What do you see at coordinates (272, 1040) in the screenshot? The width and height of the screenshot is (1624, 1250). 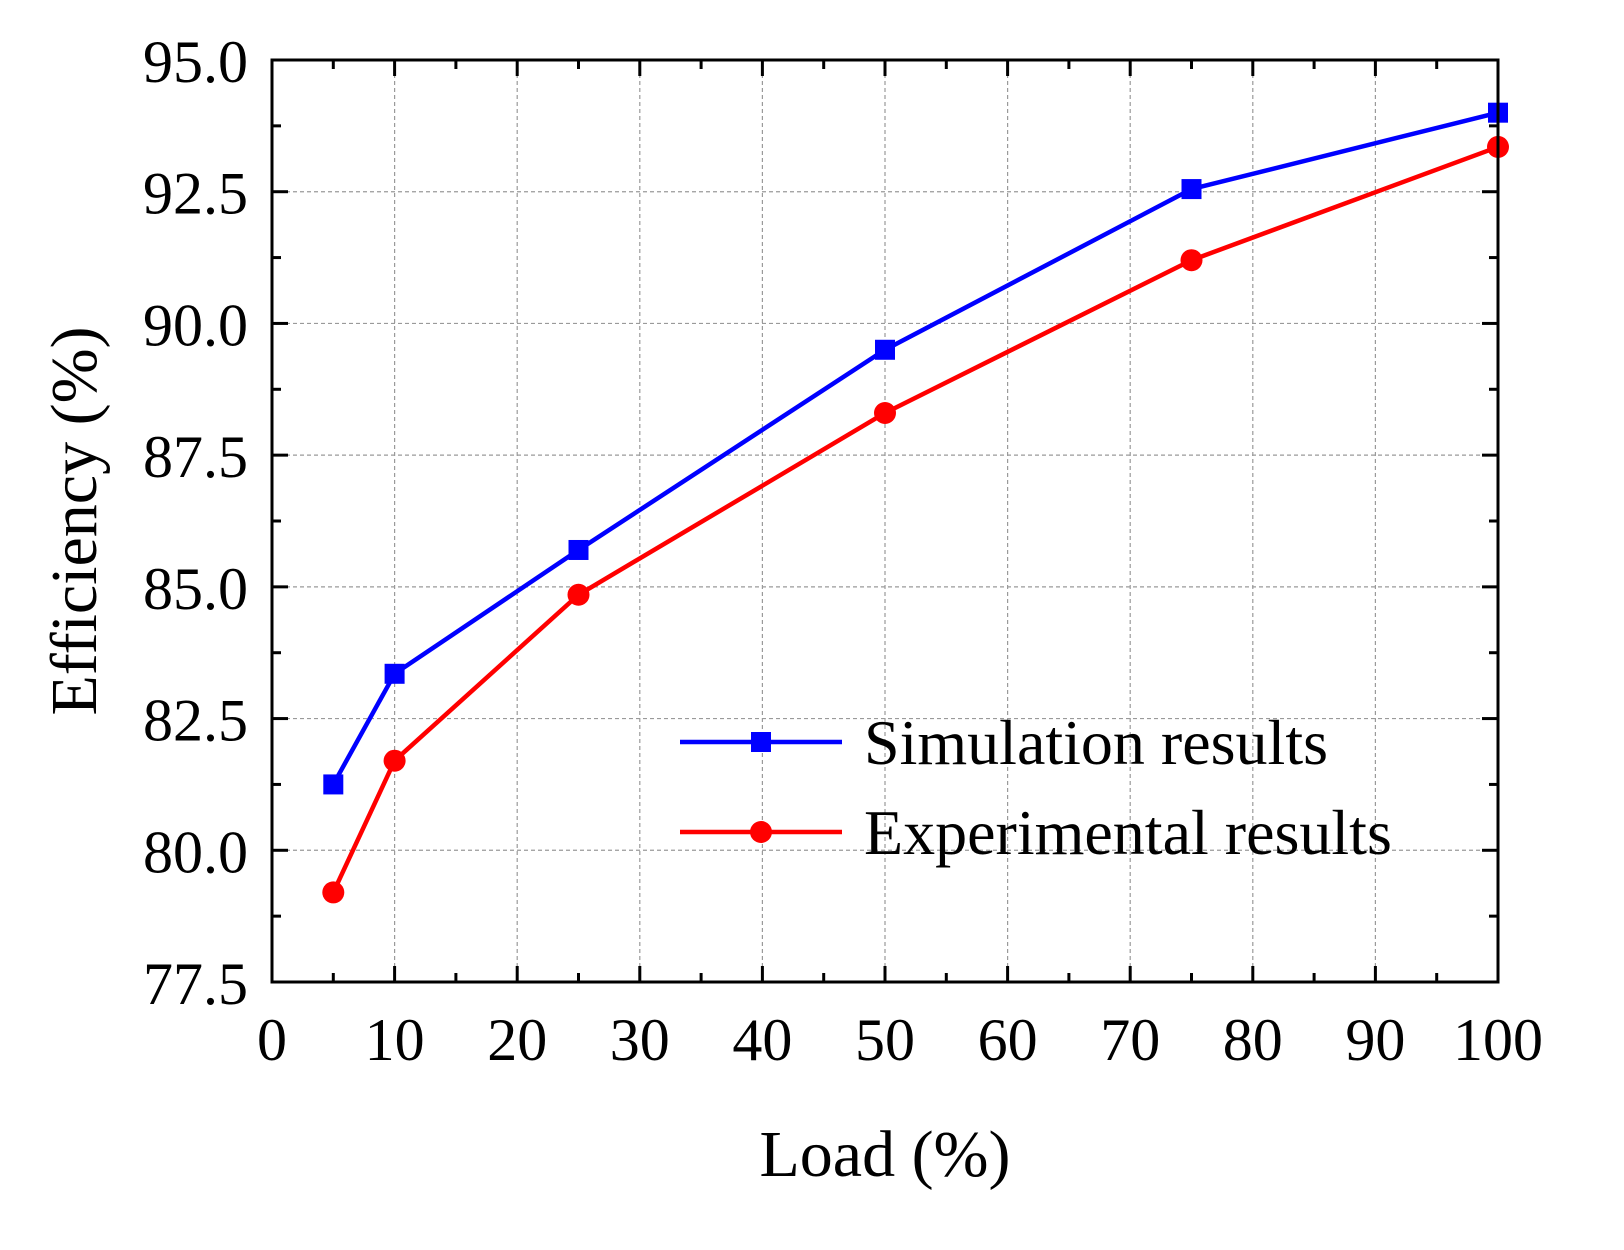 I see `x-tick-label: 0` at bounding box center [272, 1040].